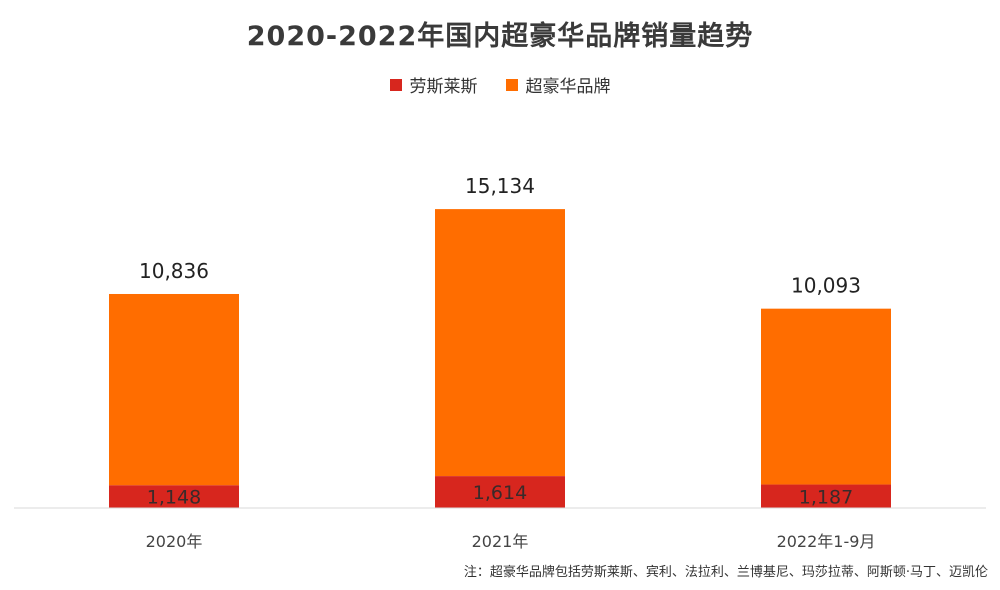 The width and height of the screenshot is (1000, 590). What do you see at coordinates (500, 36) in the screenshot?
I see `chart-title: 2020-2022年国内超豪华品牌销量趋势` at bounding box center [500, 36].